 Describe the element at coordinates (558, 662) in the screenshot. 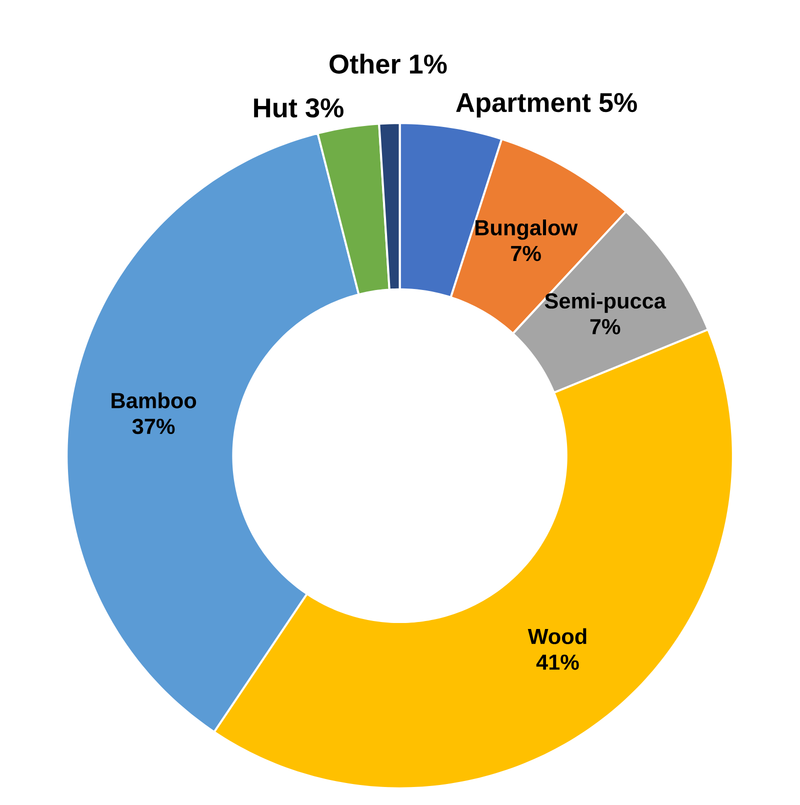

I see `data-label: 41%` at that location.